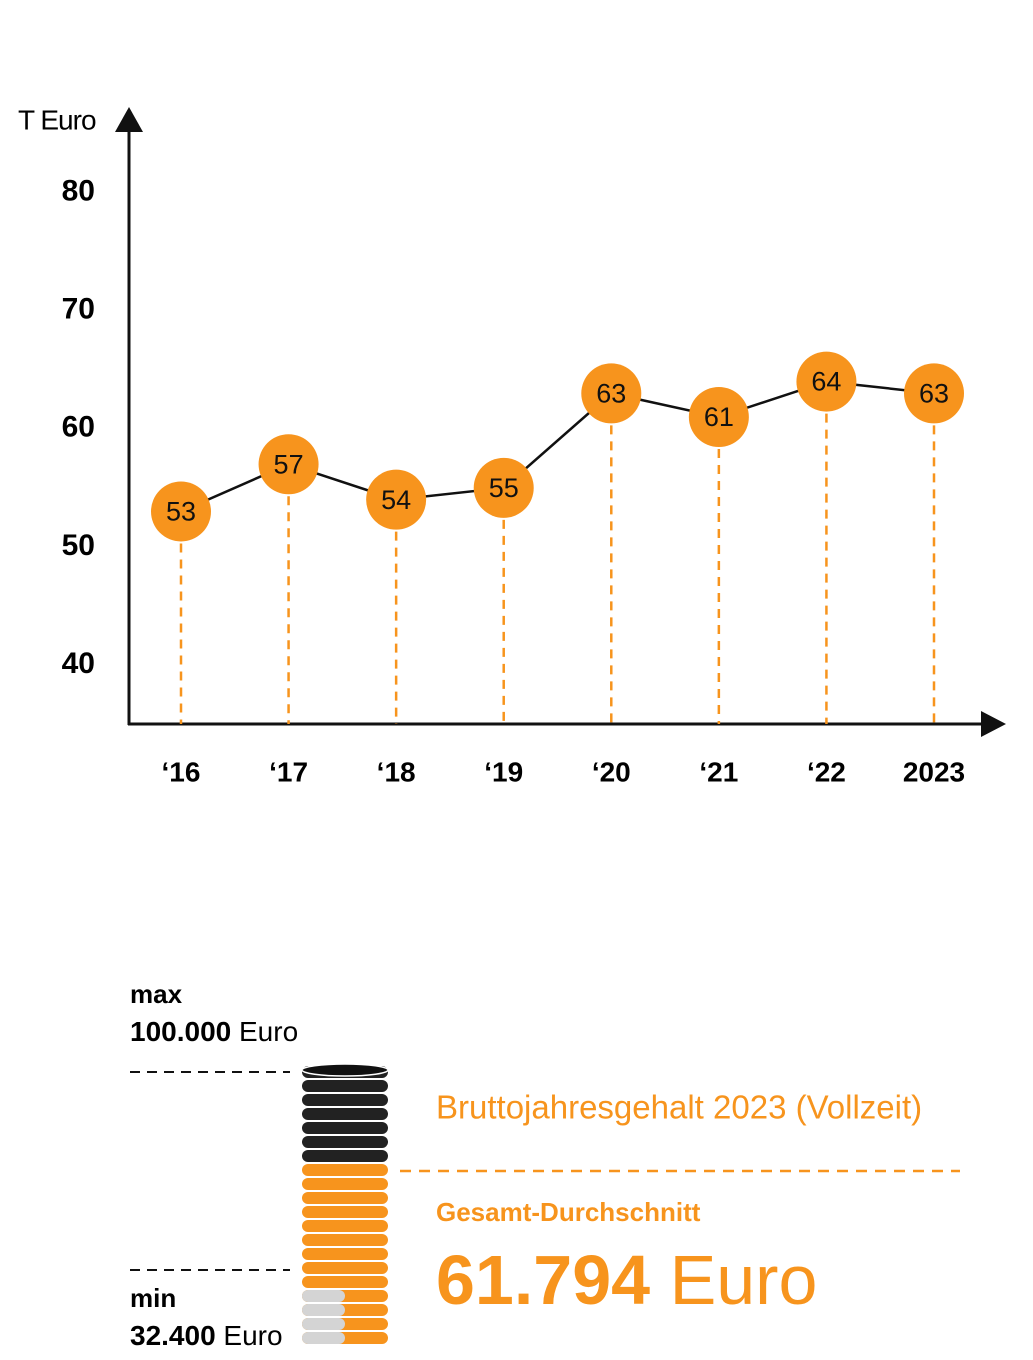 The image size is (1033, 1360). What do you see at coordinates (993, 724) in the screenshot?
I see `x-axis-arrow` at bounding box center [993, 724].